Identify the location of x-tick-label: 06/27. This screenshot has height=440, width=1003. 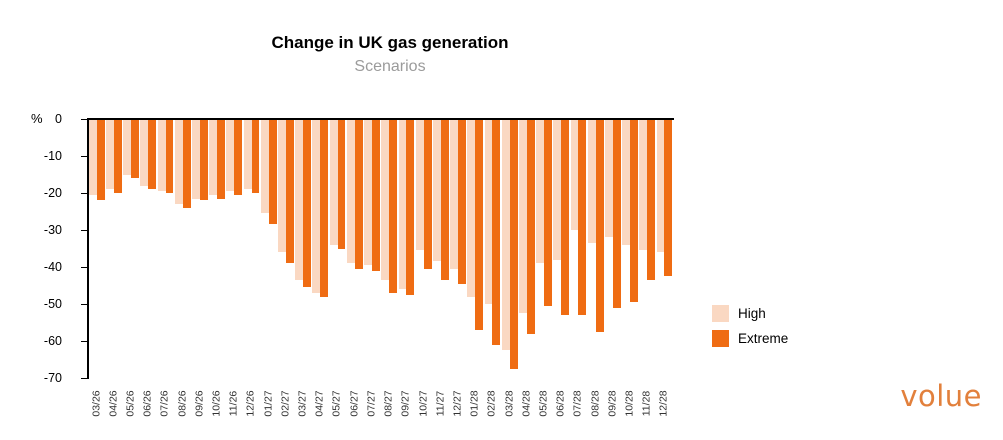
(354, 403).